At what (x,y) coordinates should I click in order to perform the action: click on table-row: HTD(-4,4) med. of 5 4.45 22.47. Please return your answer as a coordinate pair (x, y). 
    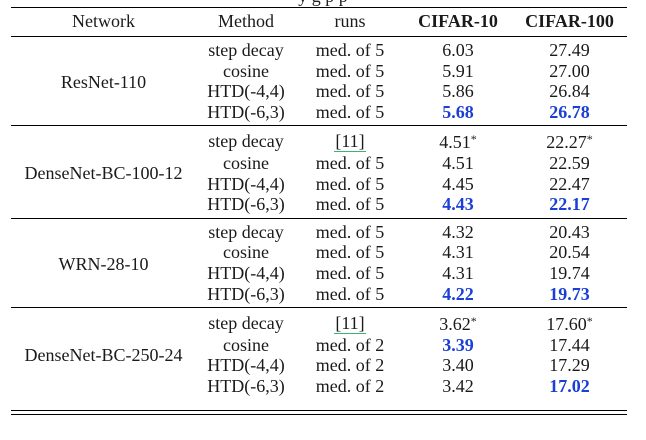
    Looking at the image, I should click on (319, 184).